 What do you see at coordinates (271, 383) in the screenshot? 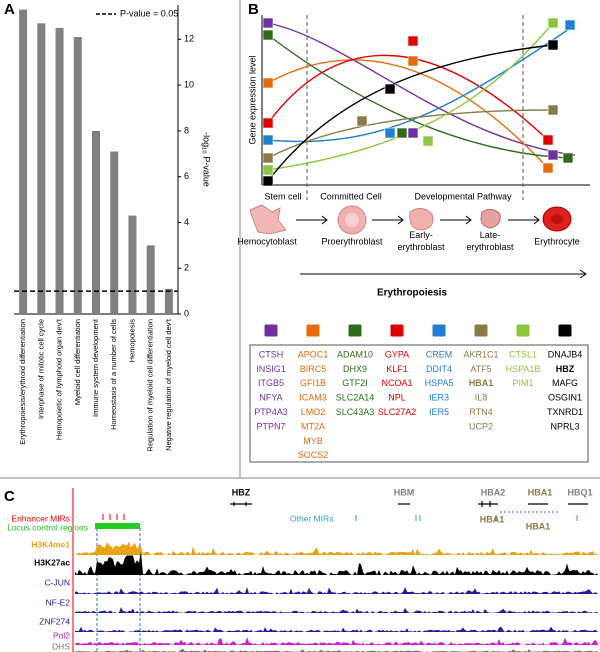
I see `gene-name: ITGB5` at bounding box center [271, 383].